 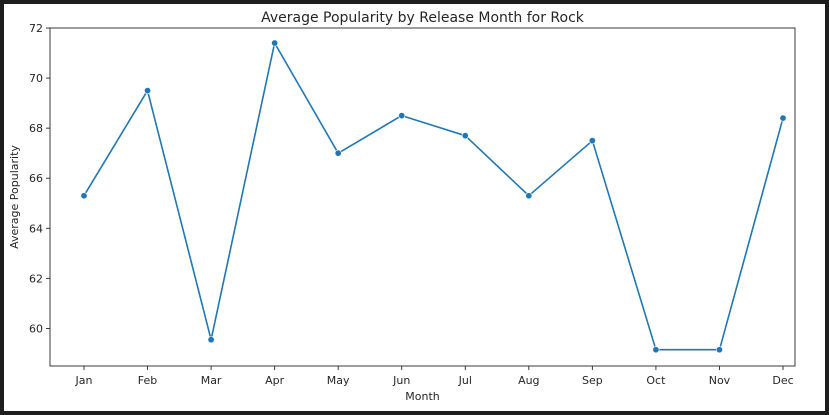 I want to click on x-tick-label: Apr, so click(x=275, y=380).